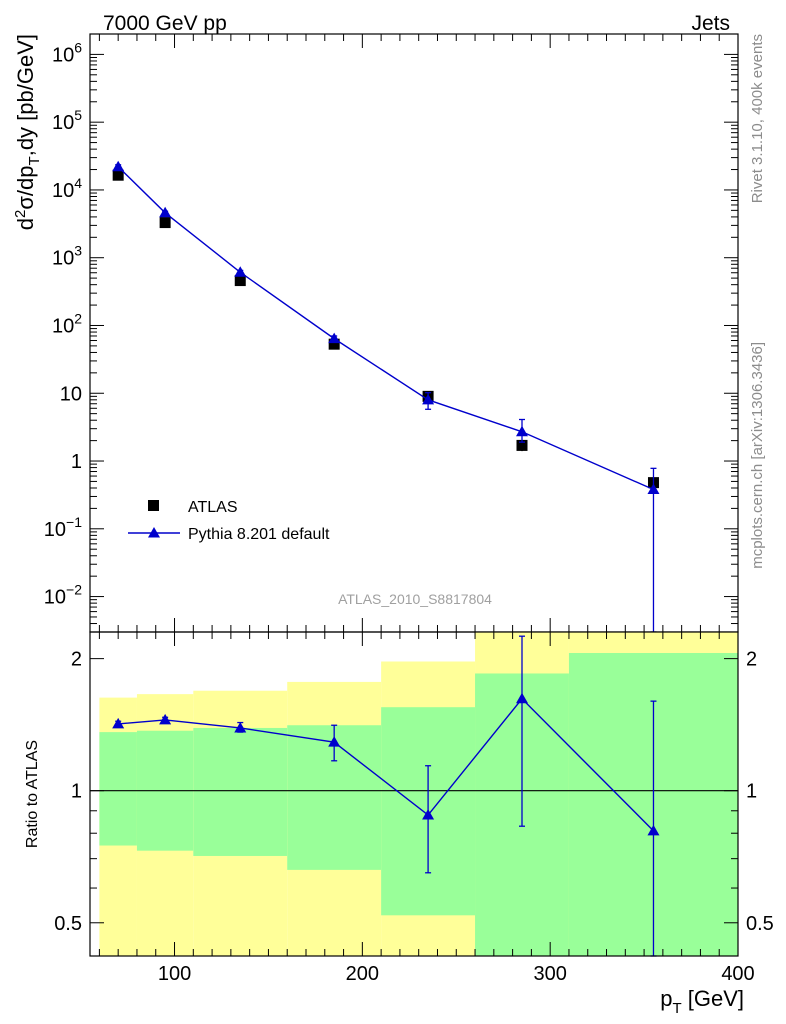 The height and width of the screenshot is (1024, 786). I want to click on x-axis-title: pT [GeV], so click(702, 1001).